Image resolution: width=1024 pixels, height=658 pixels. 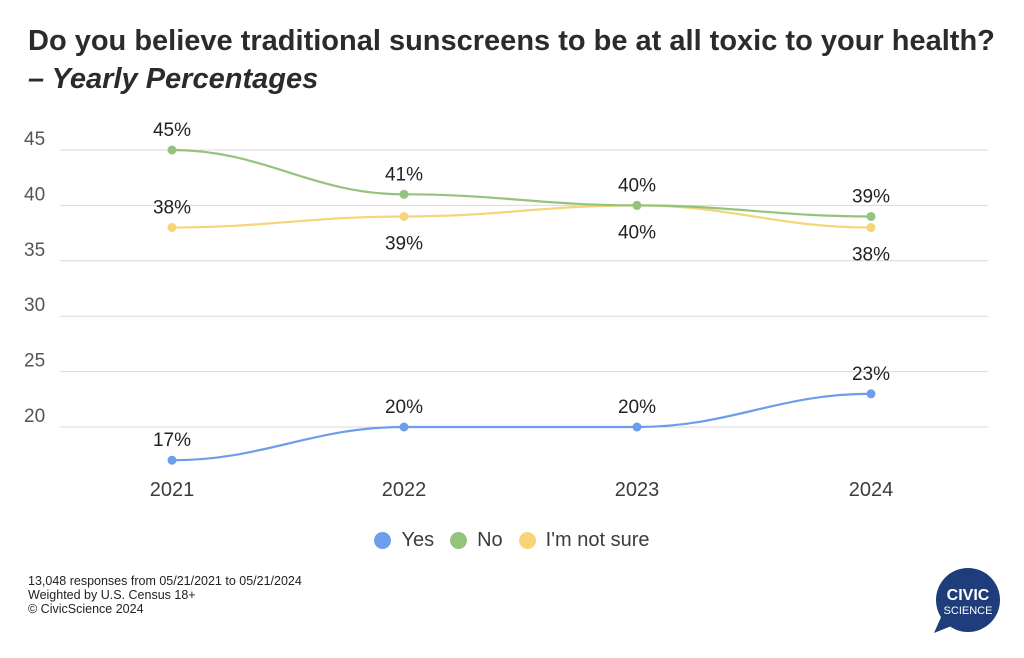 I want to click on data-point-no-2024, so click(x=871, y=216).